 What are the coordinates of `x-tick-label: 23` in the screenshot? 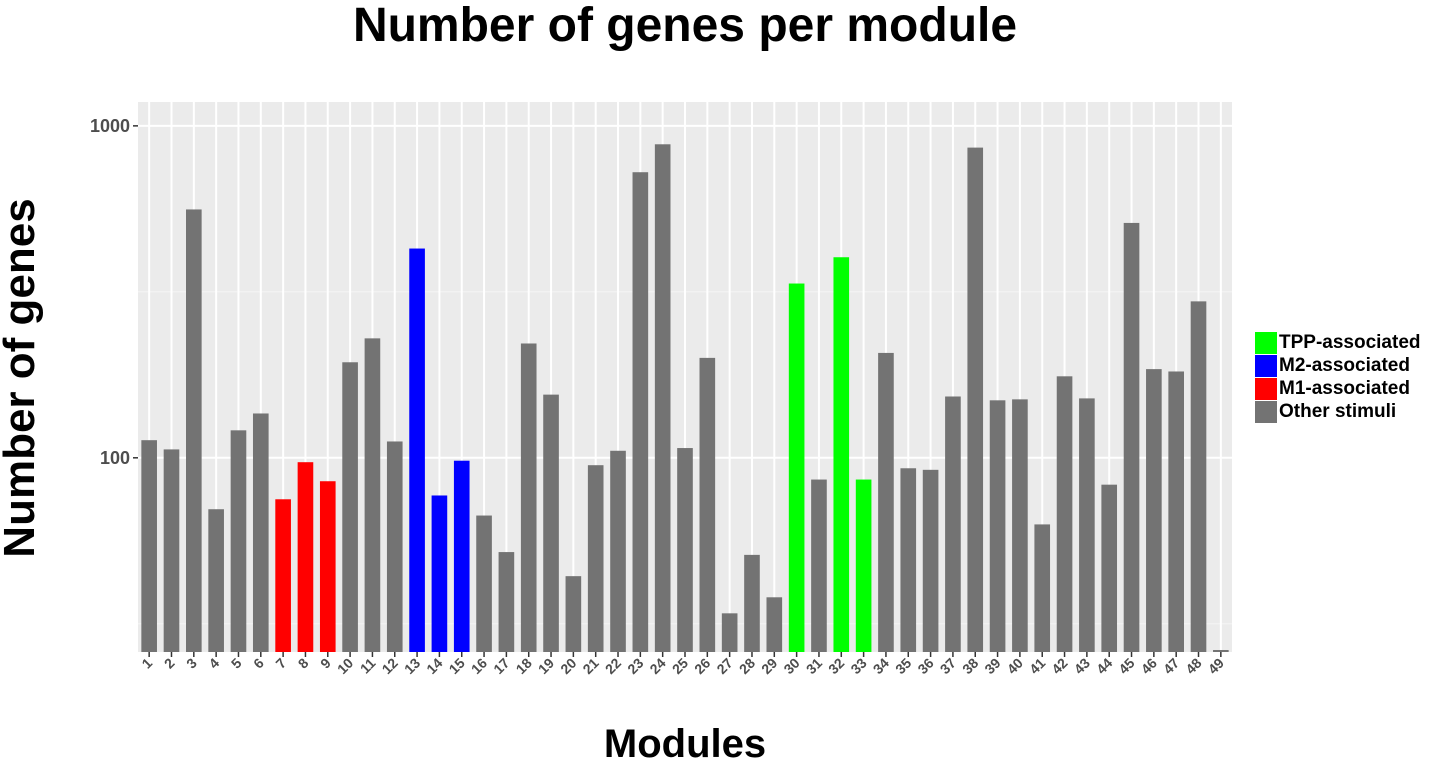 It's located at (635, 666).